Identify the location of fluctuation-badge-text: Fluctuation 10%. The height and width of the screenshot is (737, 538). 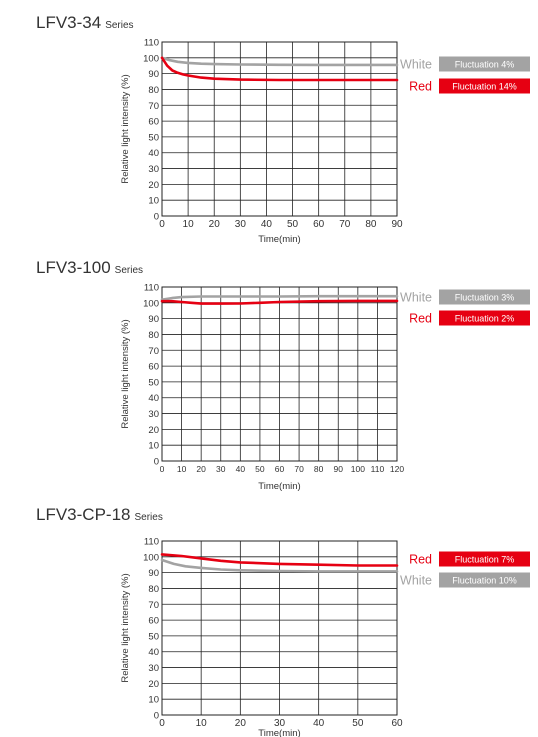
(484, 581).